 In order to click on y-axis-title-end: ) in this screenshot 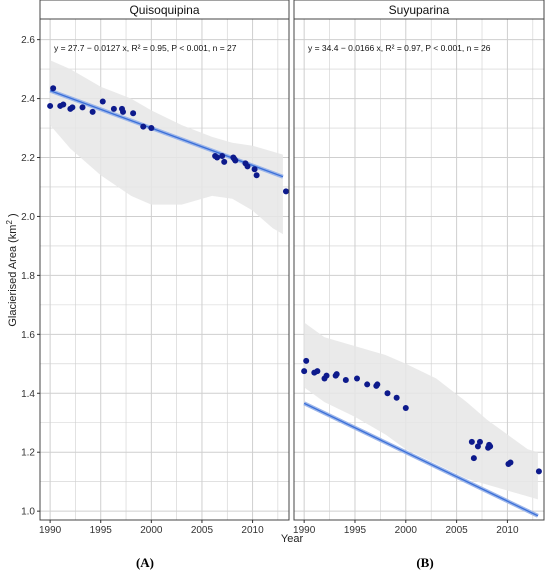, I will do `click(13, 216)`.